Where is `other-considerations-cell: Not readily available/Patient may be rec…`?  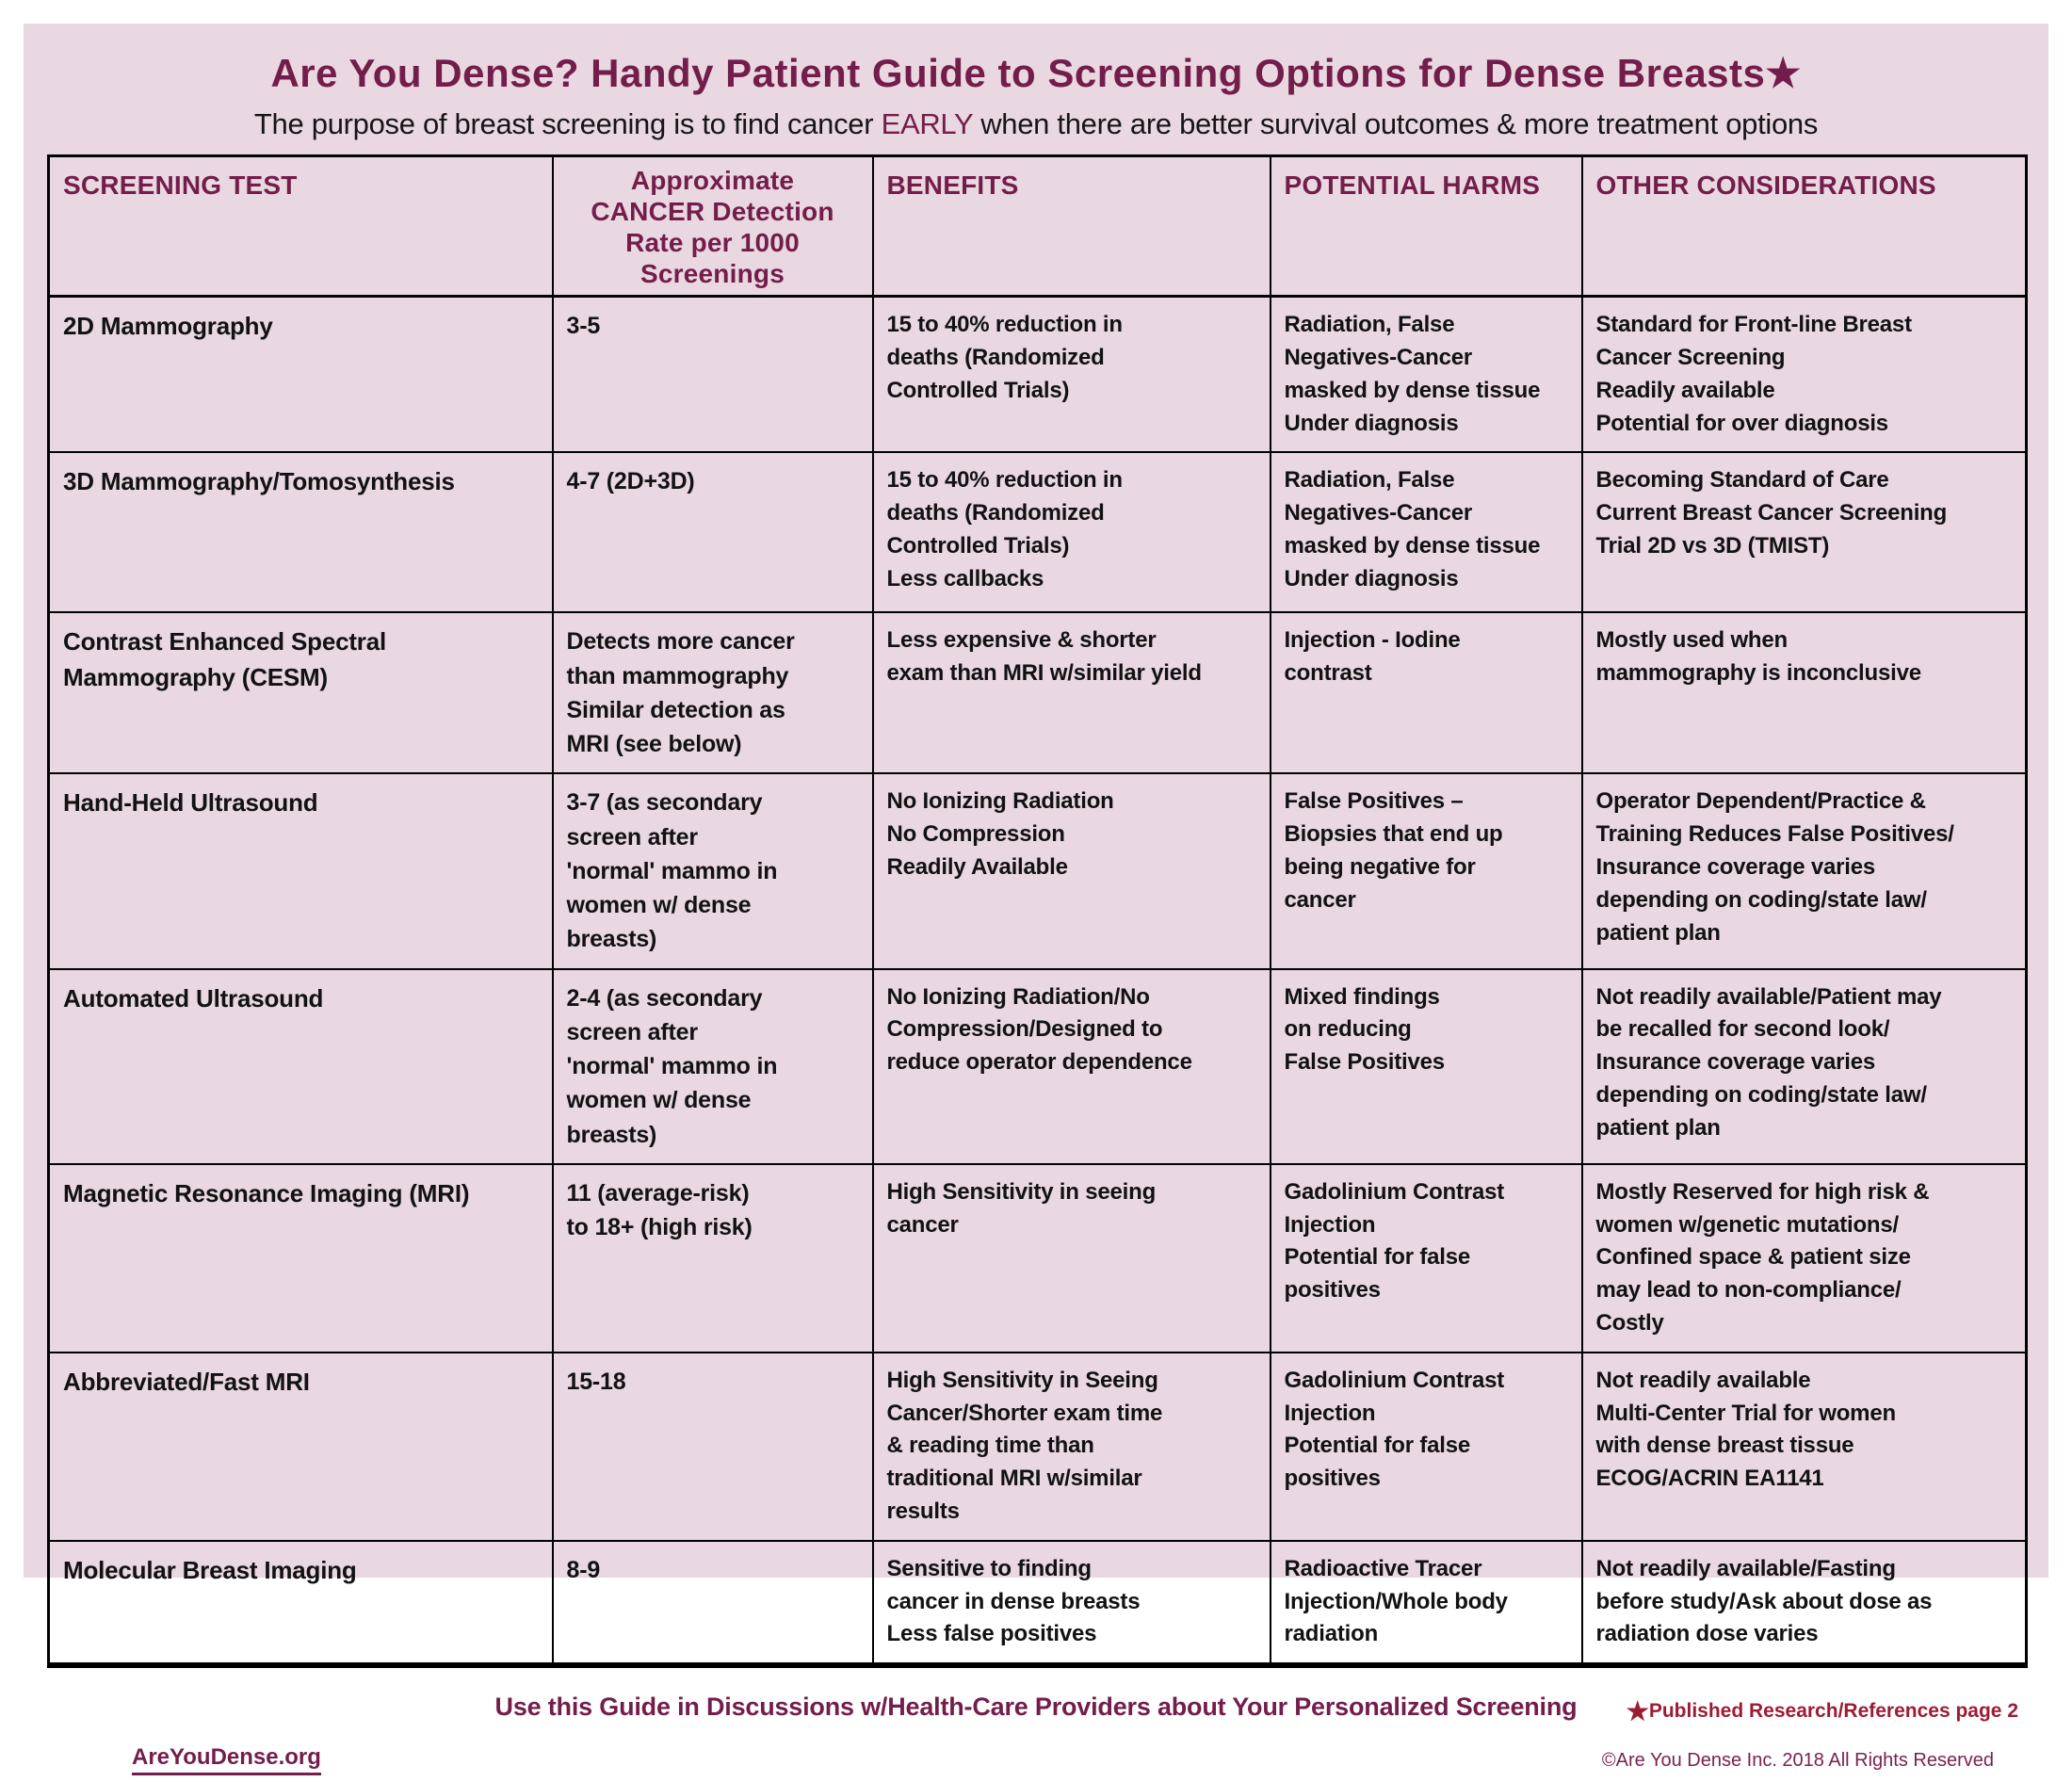
other-considerations-cell: Not readily available/Patient may be rec… is located at coordinates (1804, 1066).